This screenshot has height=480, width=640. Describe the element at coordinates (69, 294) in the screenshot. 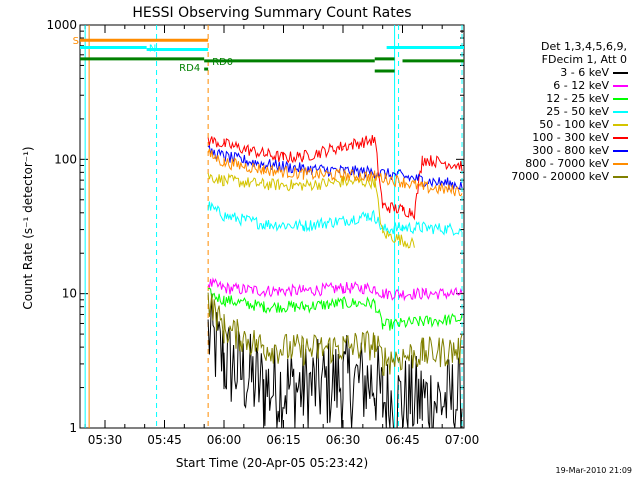

I see `y-tick-label: 10` at that location.